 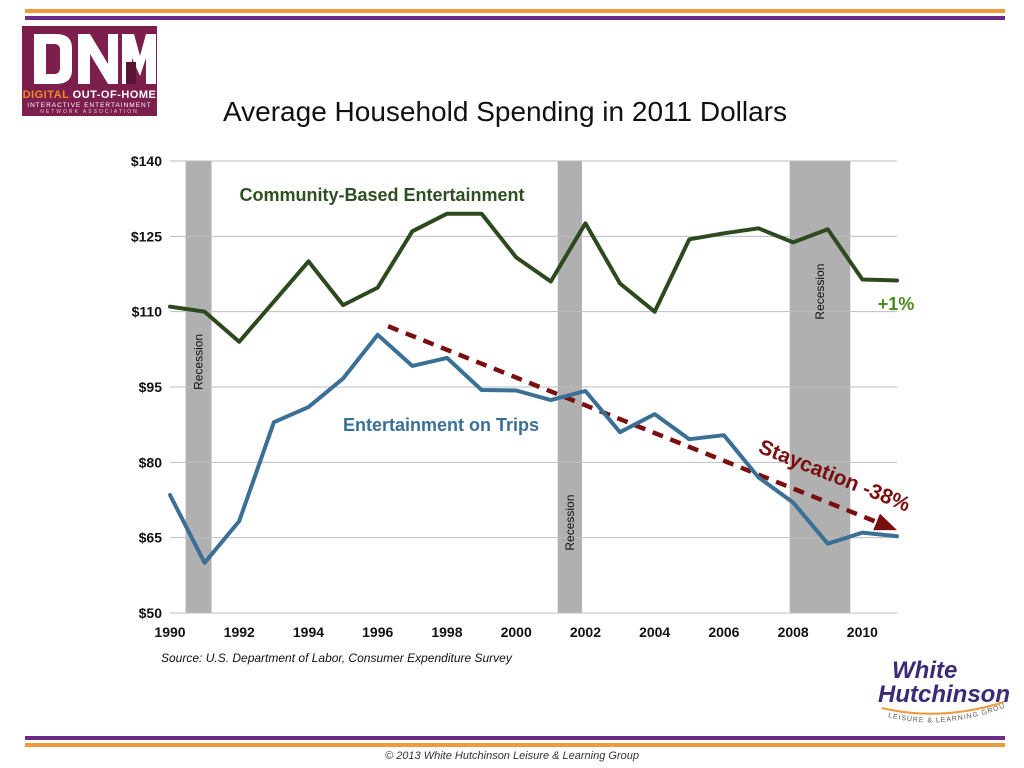 What do you see at coordinates (151, 462) in the screenshot?
I see `y-tick-label: $80` at bounding box center [151, 462].